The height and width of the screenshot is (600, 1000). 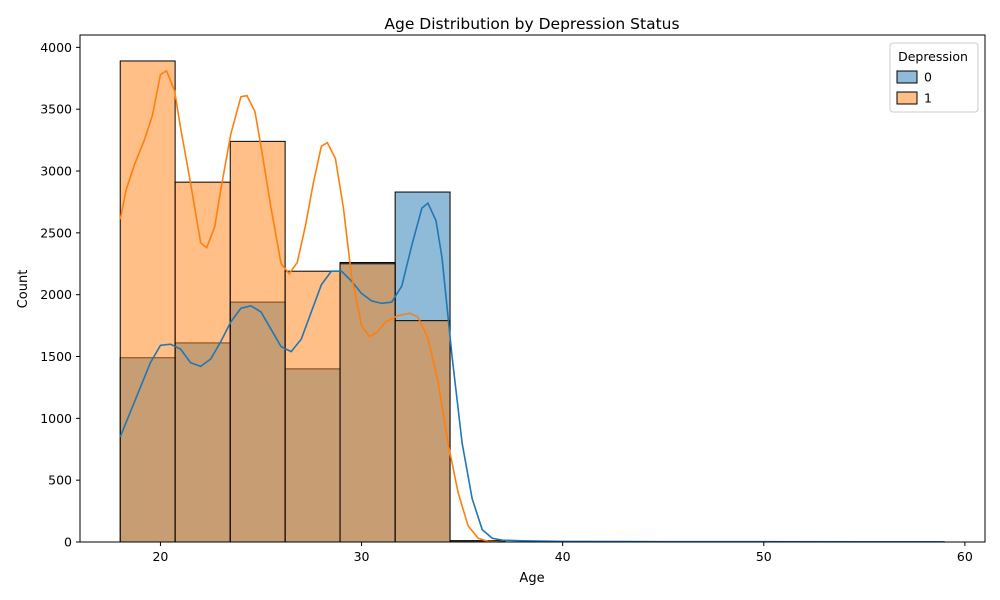 I want to click on x-tick-label: 30, so click(x=362, y=556).